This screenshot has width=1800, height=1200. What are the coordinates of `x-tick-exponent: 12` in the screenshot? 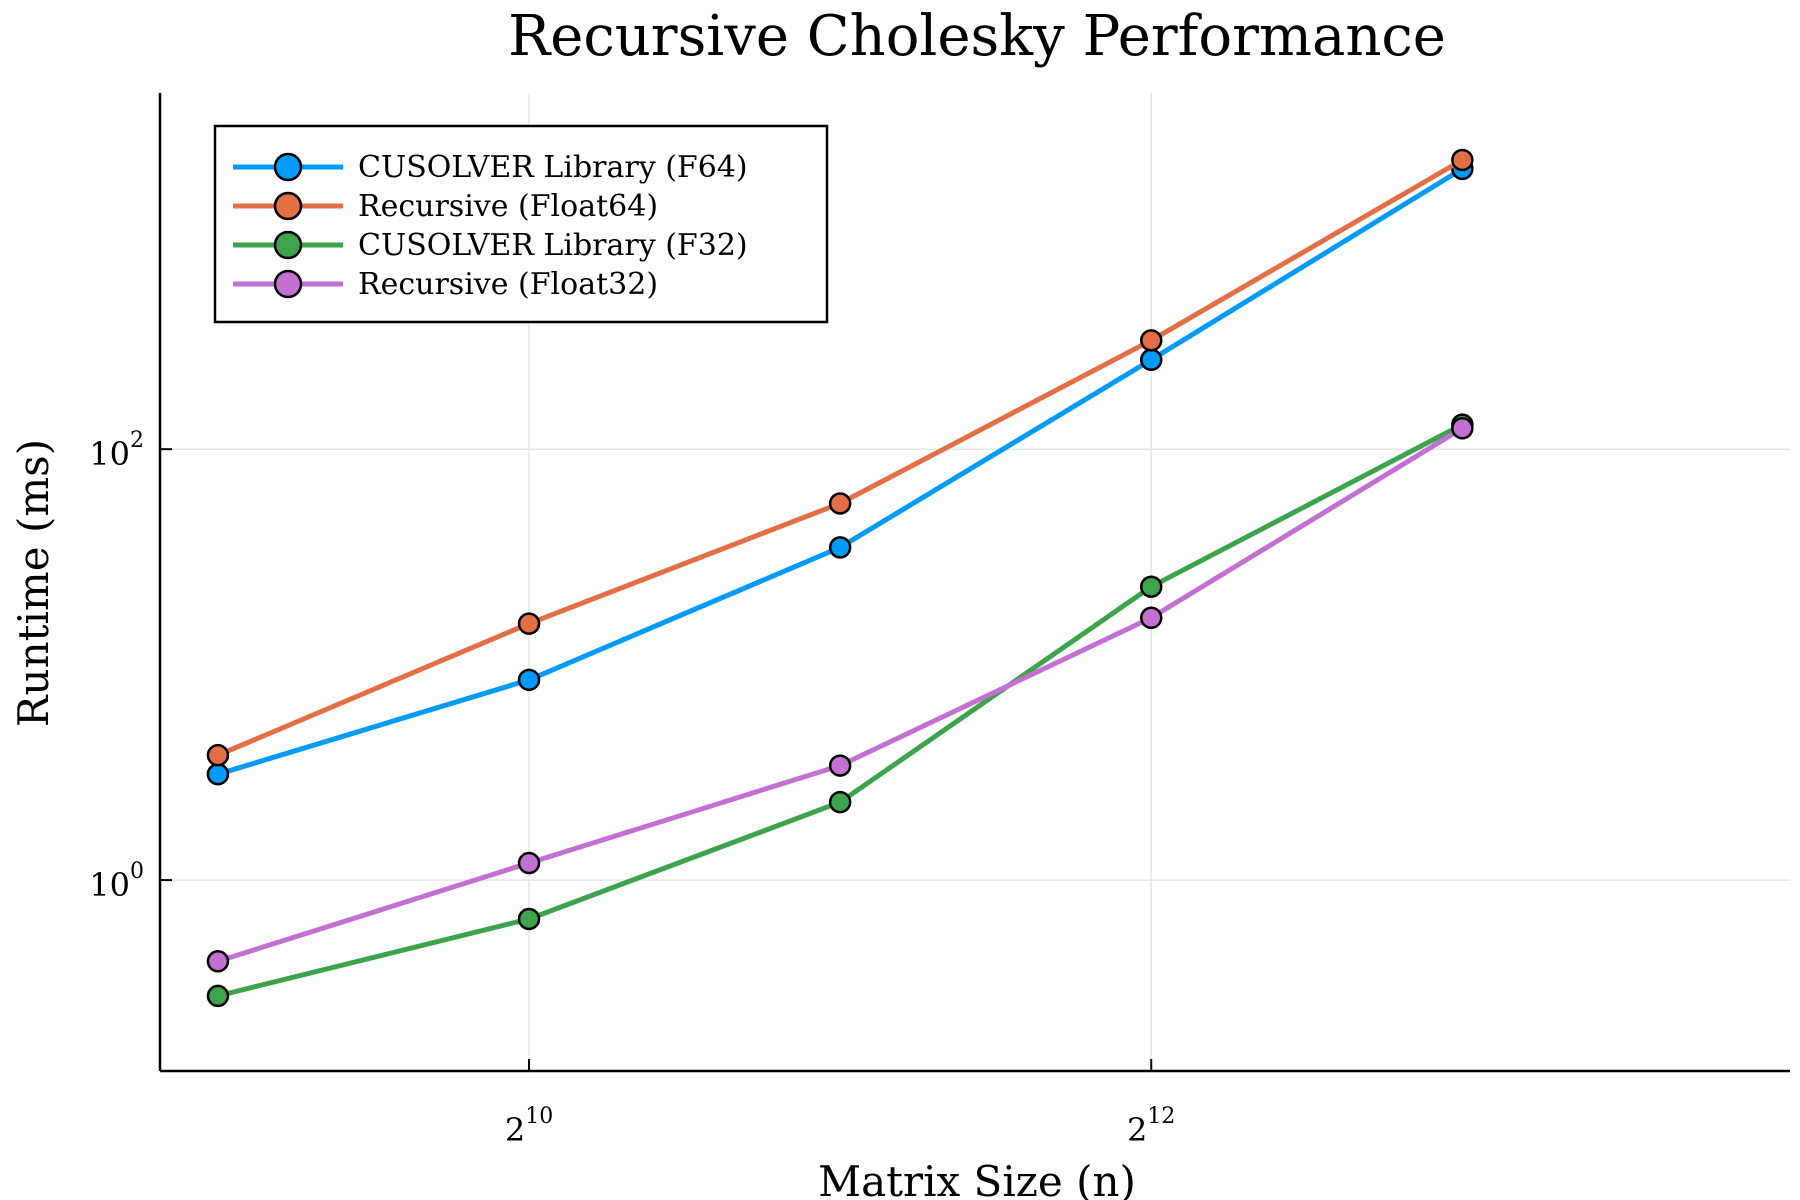 It's located at (1161, 1116).